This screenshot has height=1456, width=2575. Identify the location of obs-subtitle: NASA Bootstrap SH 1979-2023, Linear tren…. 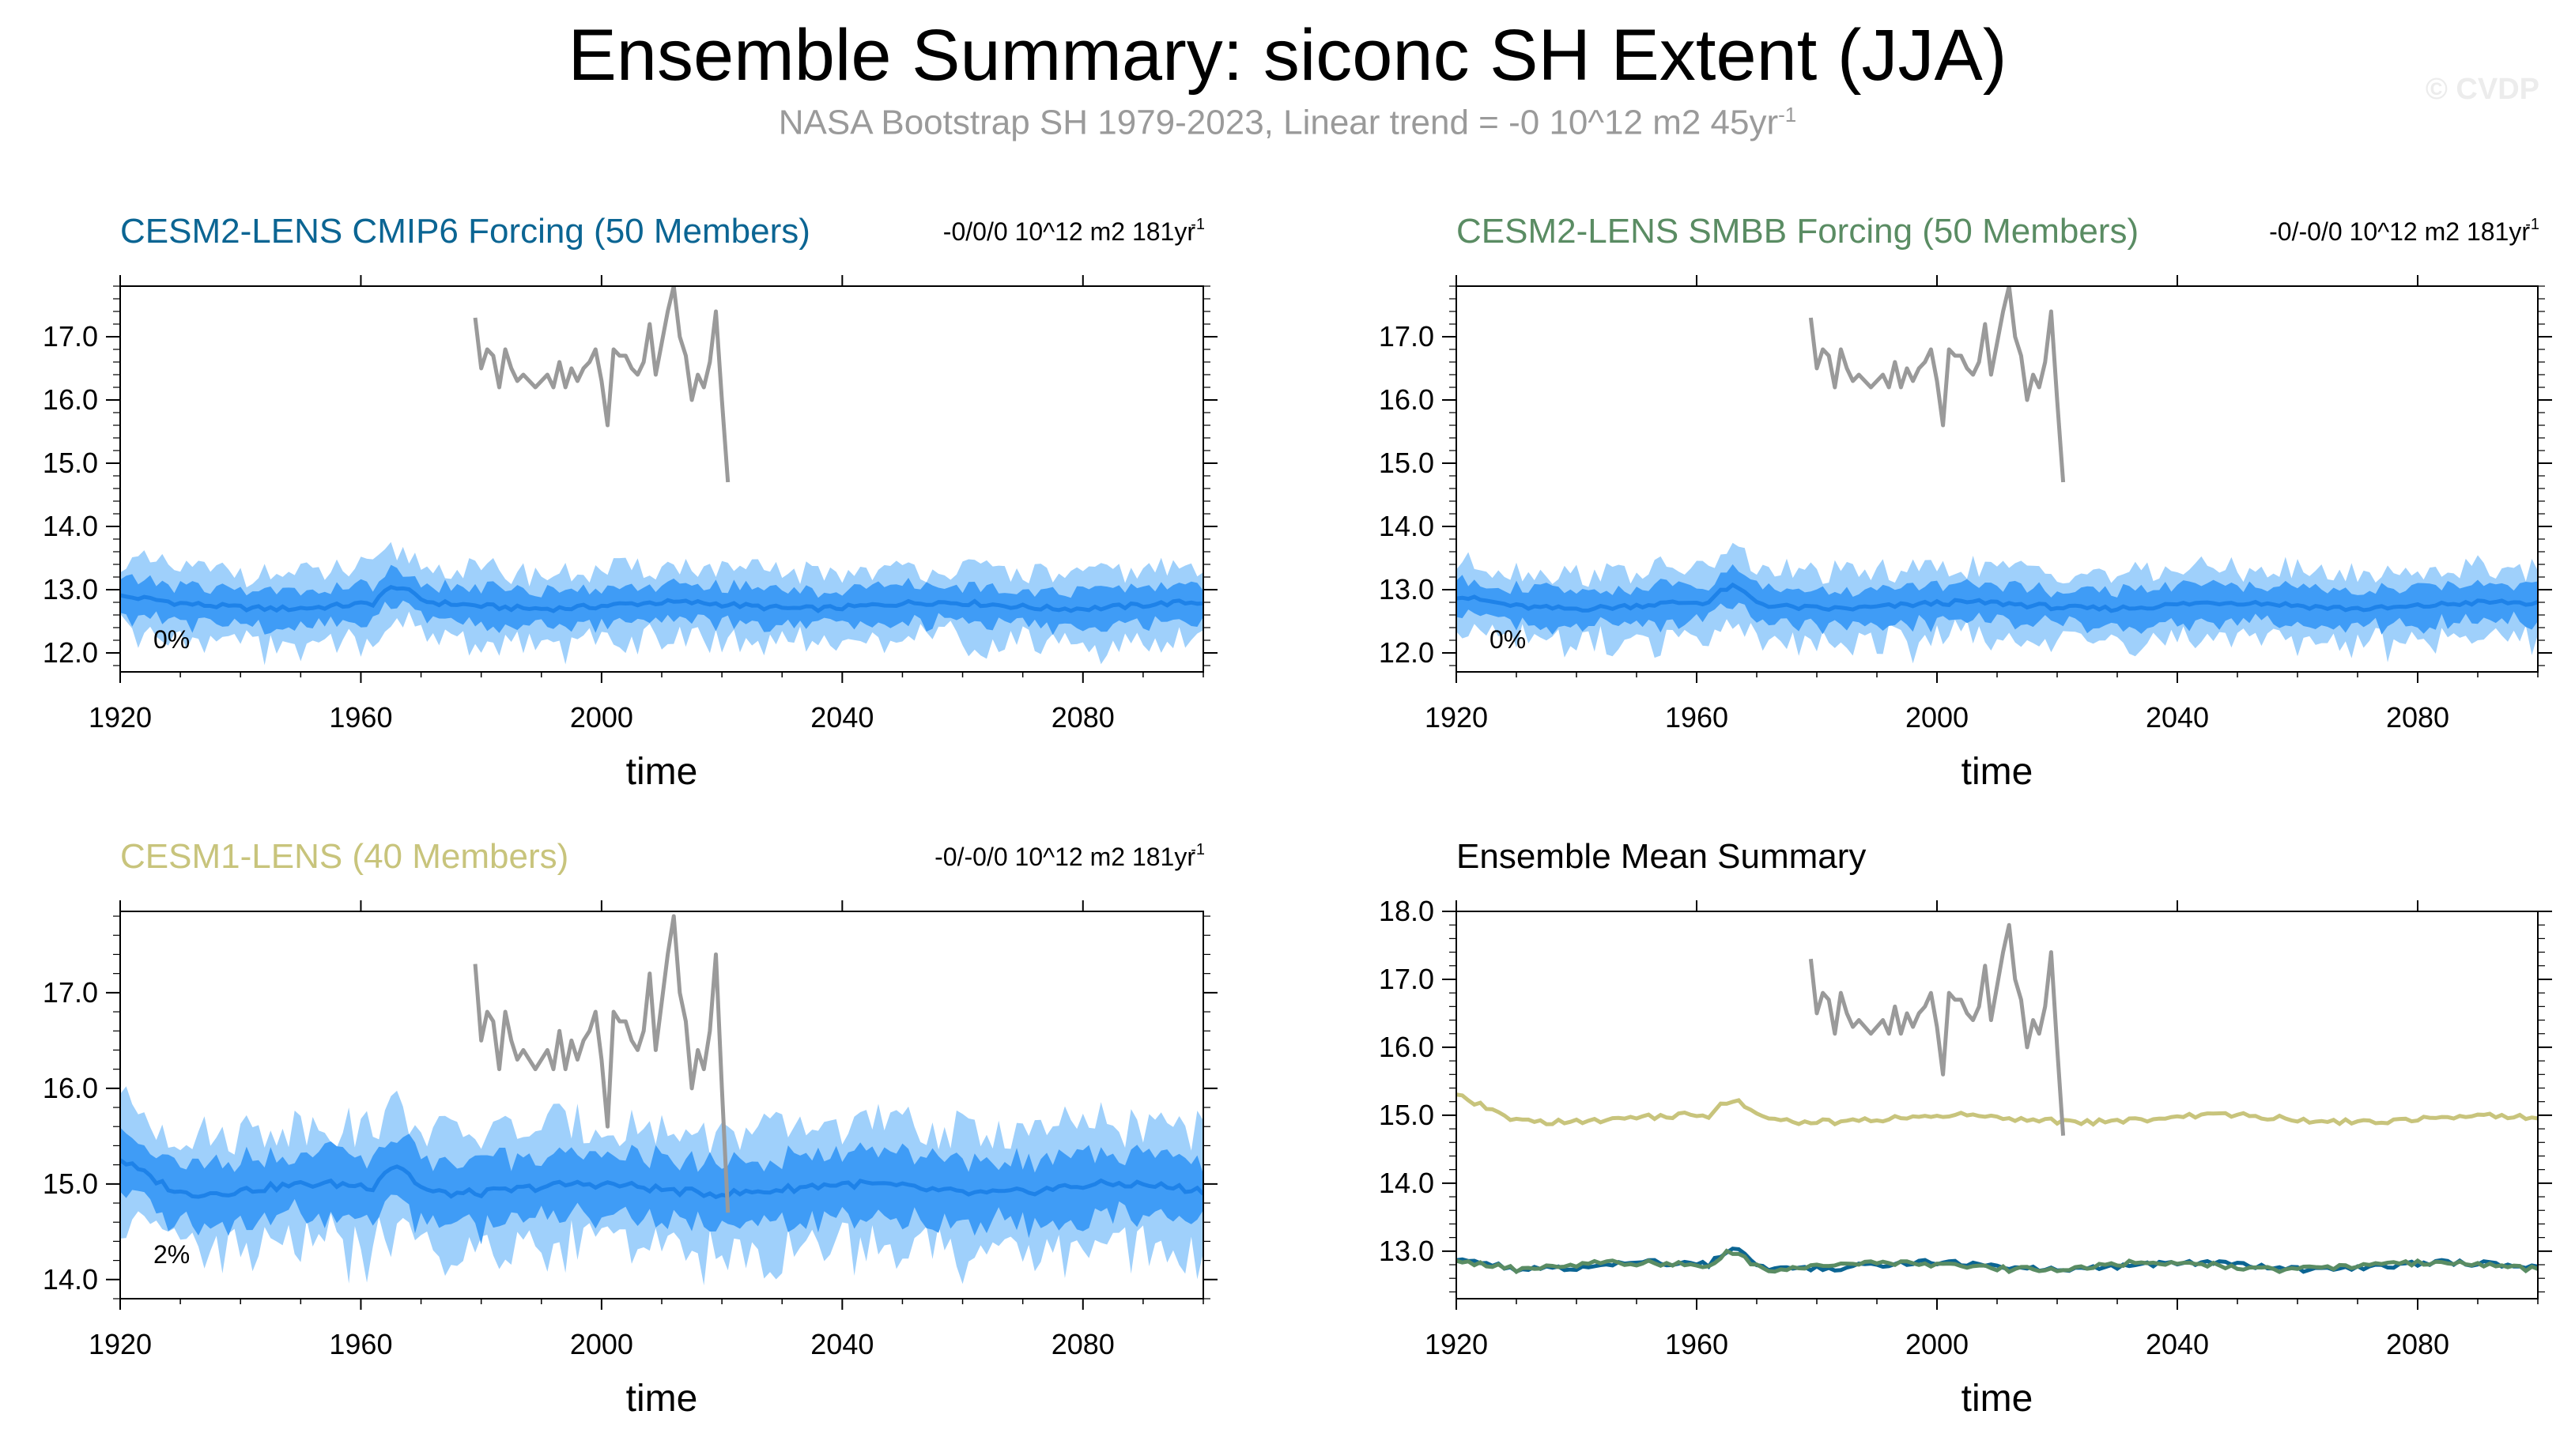
(1287, 123).